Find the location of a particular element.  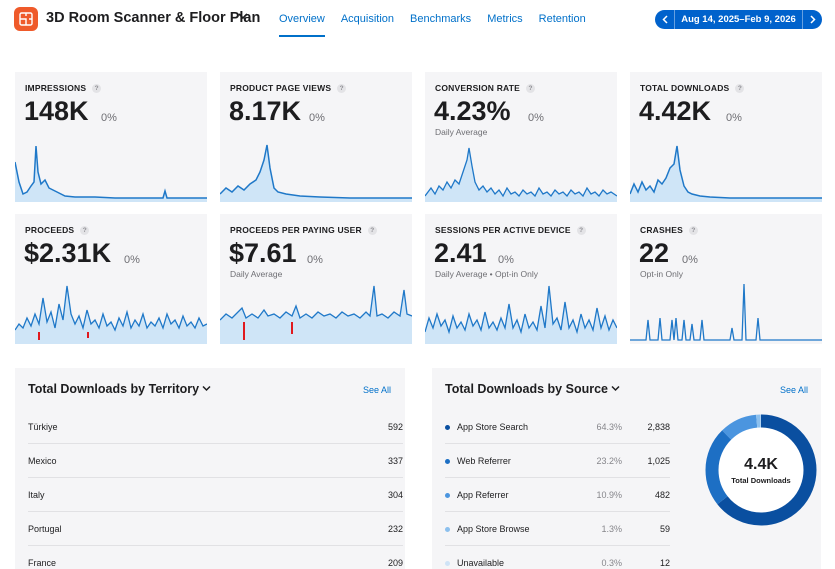

territory-value: 592 is located at coordinates (395, 427).